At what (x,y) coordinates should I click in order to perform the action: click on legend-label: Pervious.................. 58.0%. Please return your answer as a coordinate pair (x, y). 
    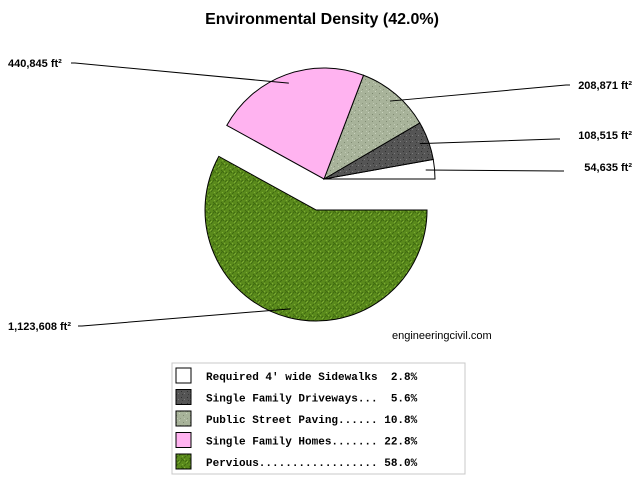
    Looking at the image, I should click on (312, 464).